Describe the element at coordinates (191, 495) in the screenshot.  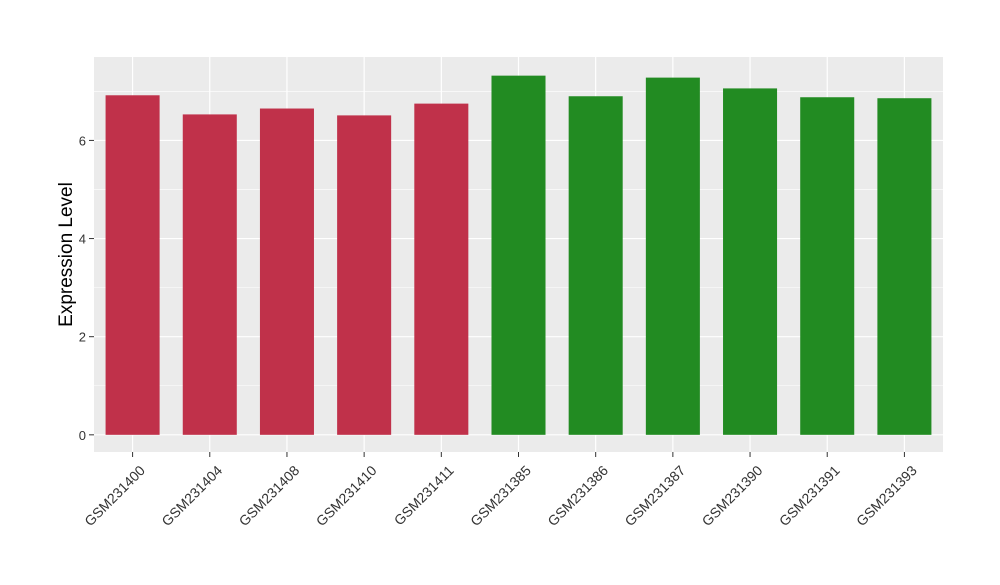
I see `x-tick-label: GSM231404` at that location.